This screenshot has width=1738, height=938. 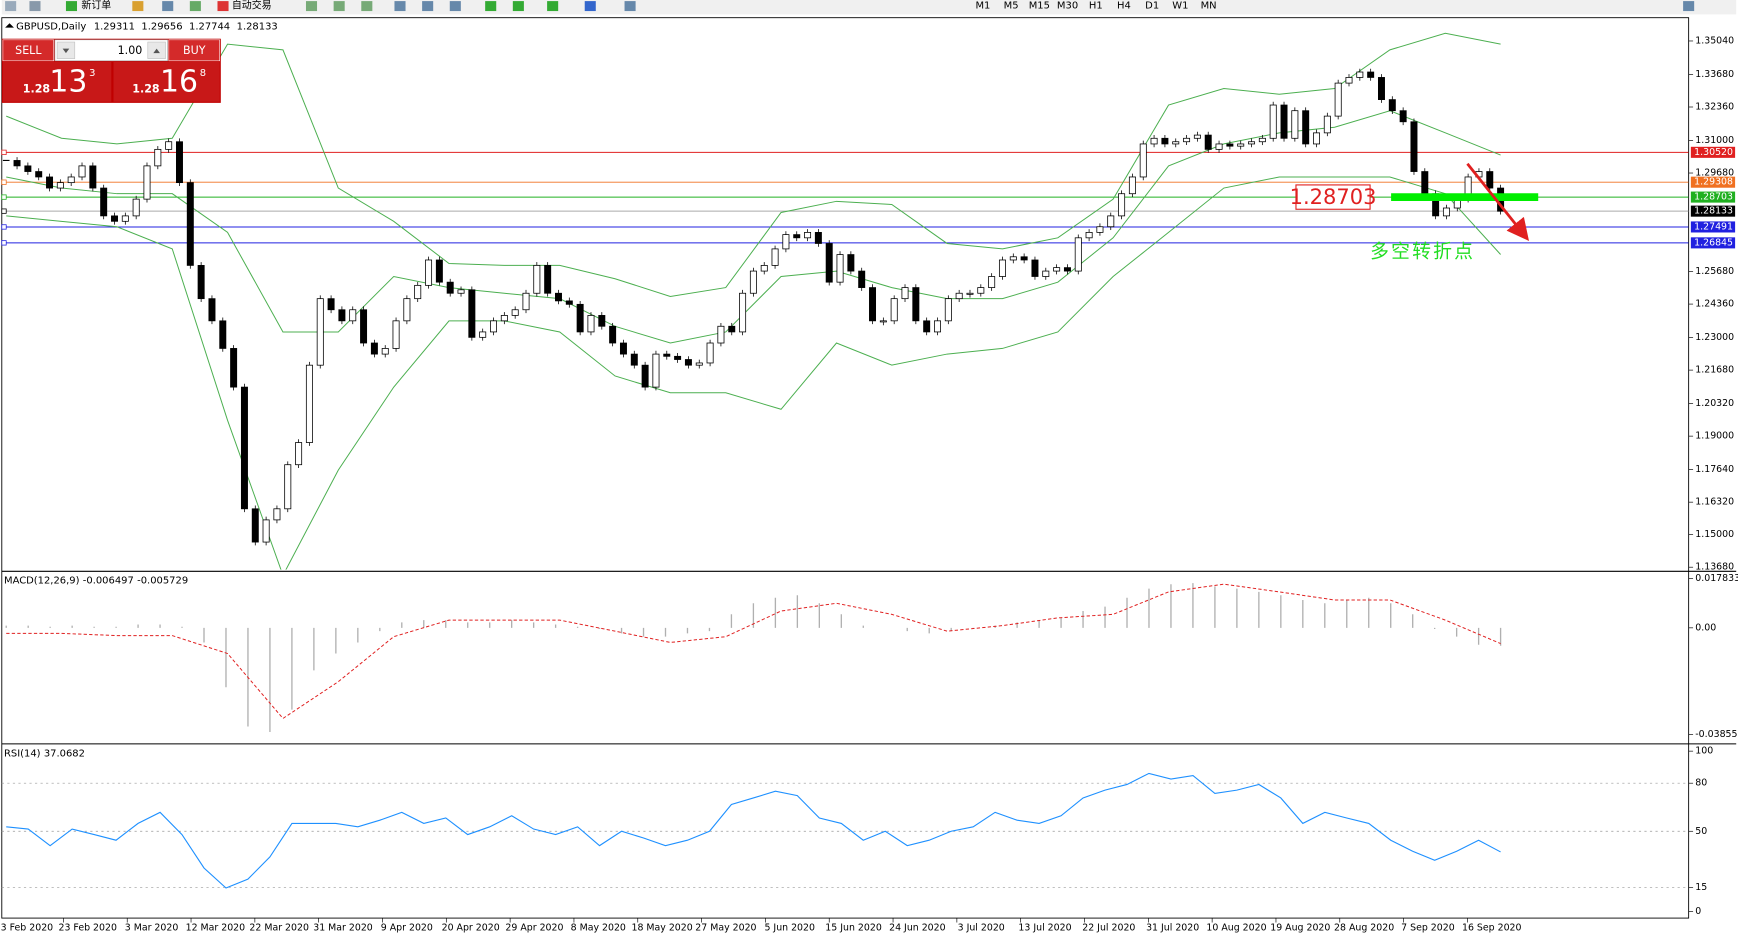 What do you see at coordinates (1428, 928) in the screenshot?
I see `date-label: 7 Sep 2020` at bounding box center [1428, 928].